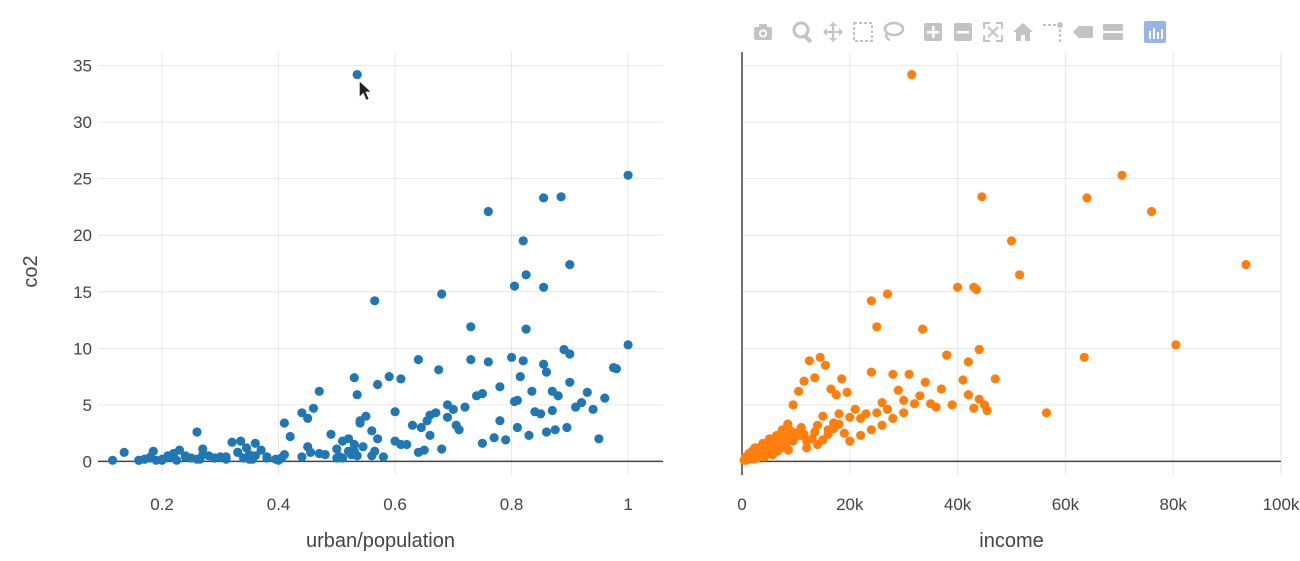 The image size is (1300, 561). Describe the element at coordinates (933, 32) in the screenshot. I see `zoom-in-icon` at that location.